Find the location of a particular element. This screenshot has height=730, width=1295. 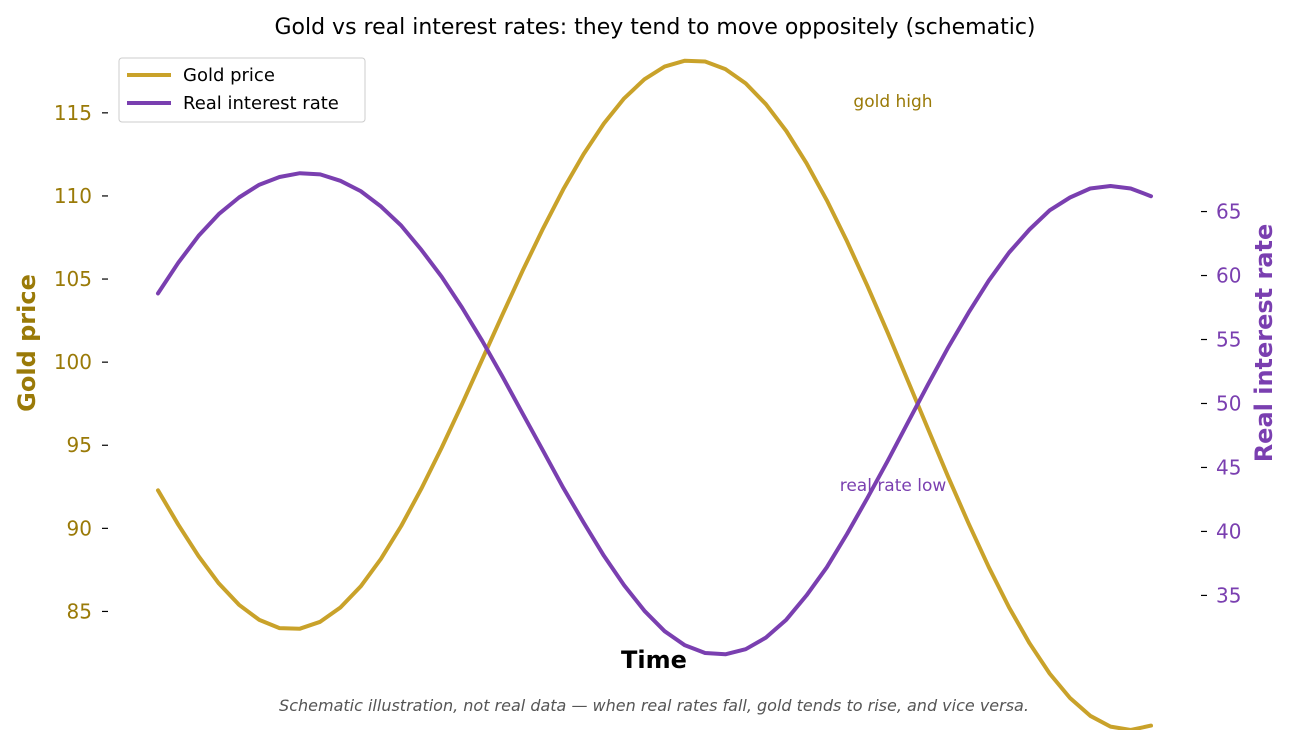

annotation-gold-high: gold high is located at coordinates (892, 102).